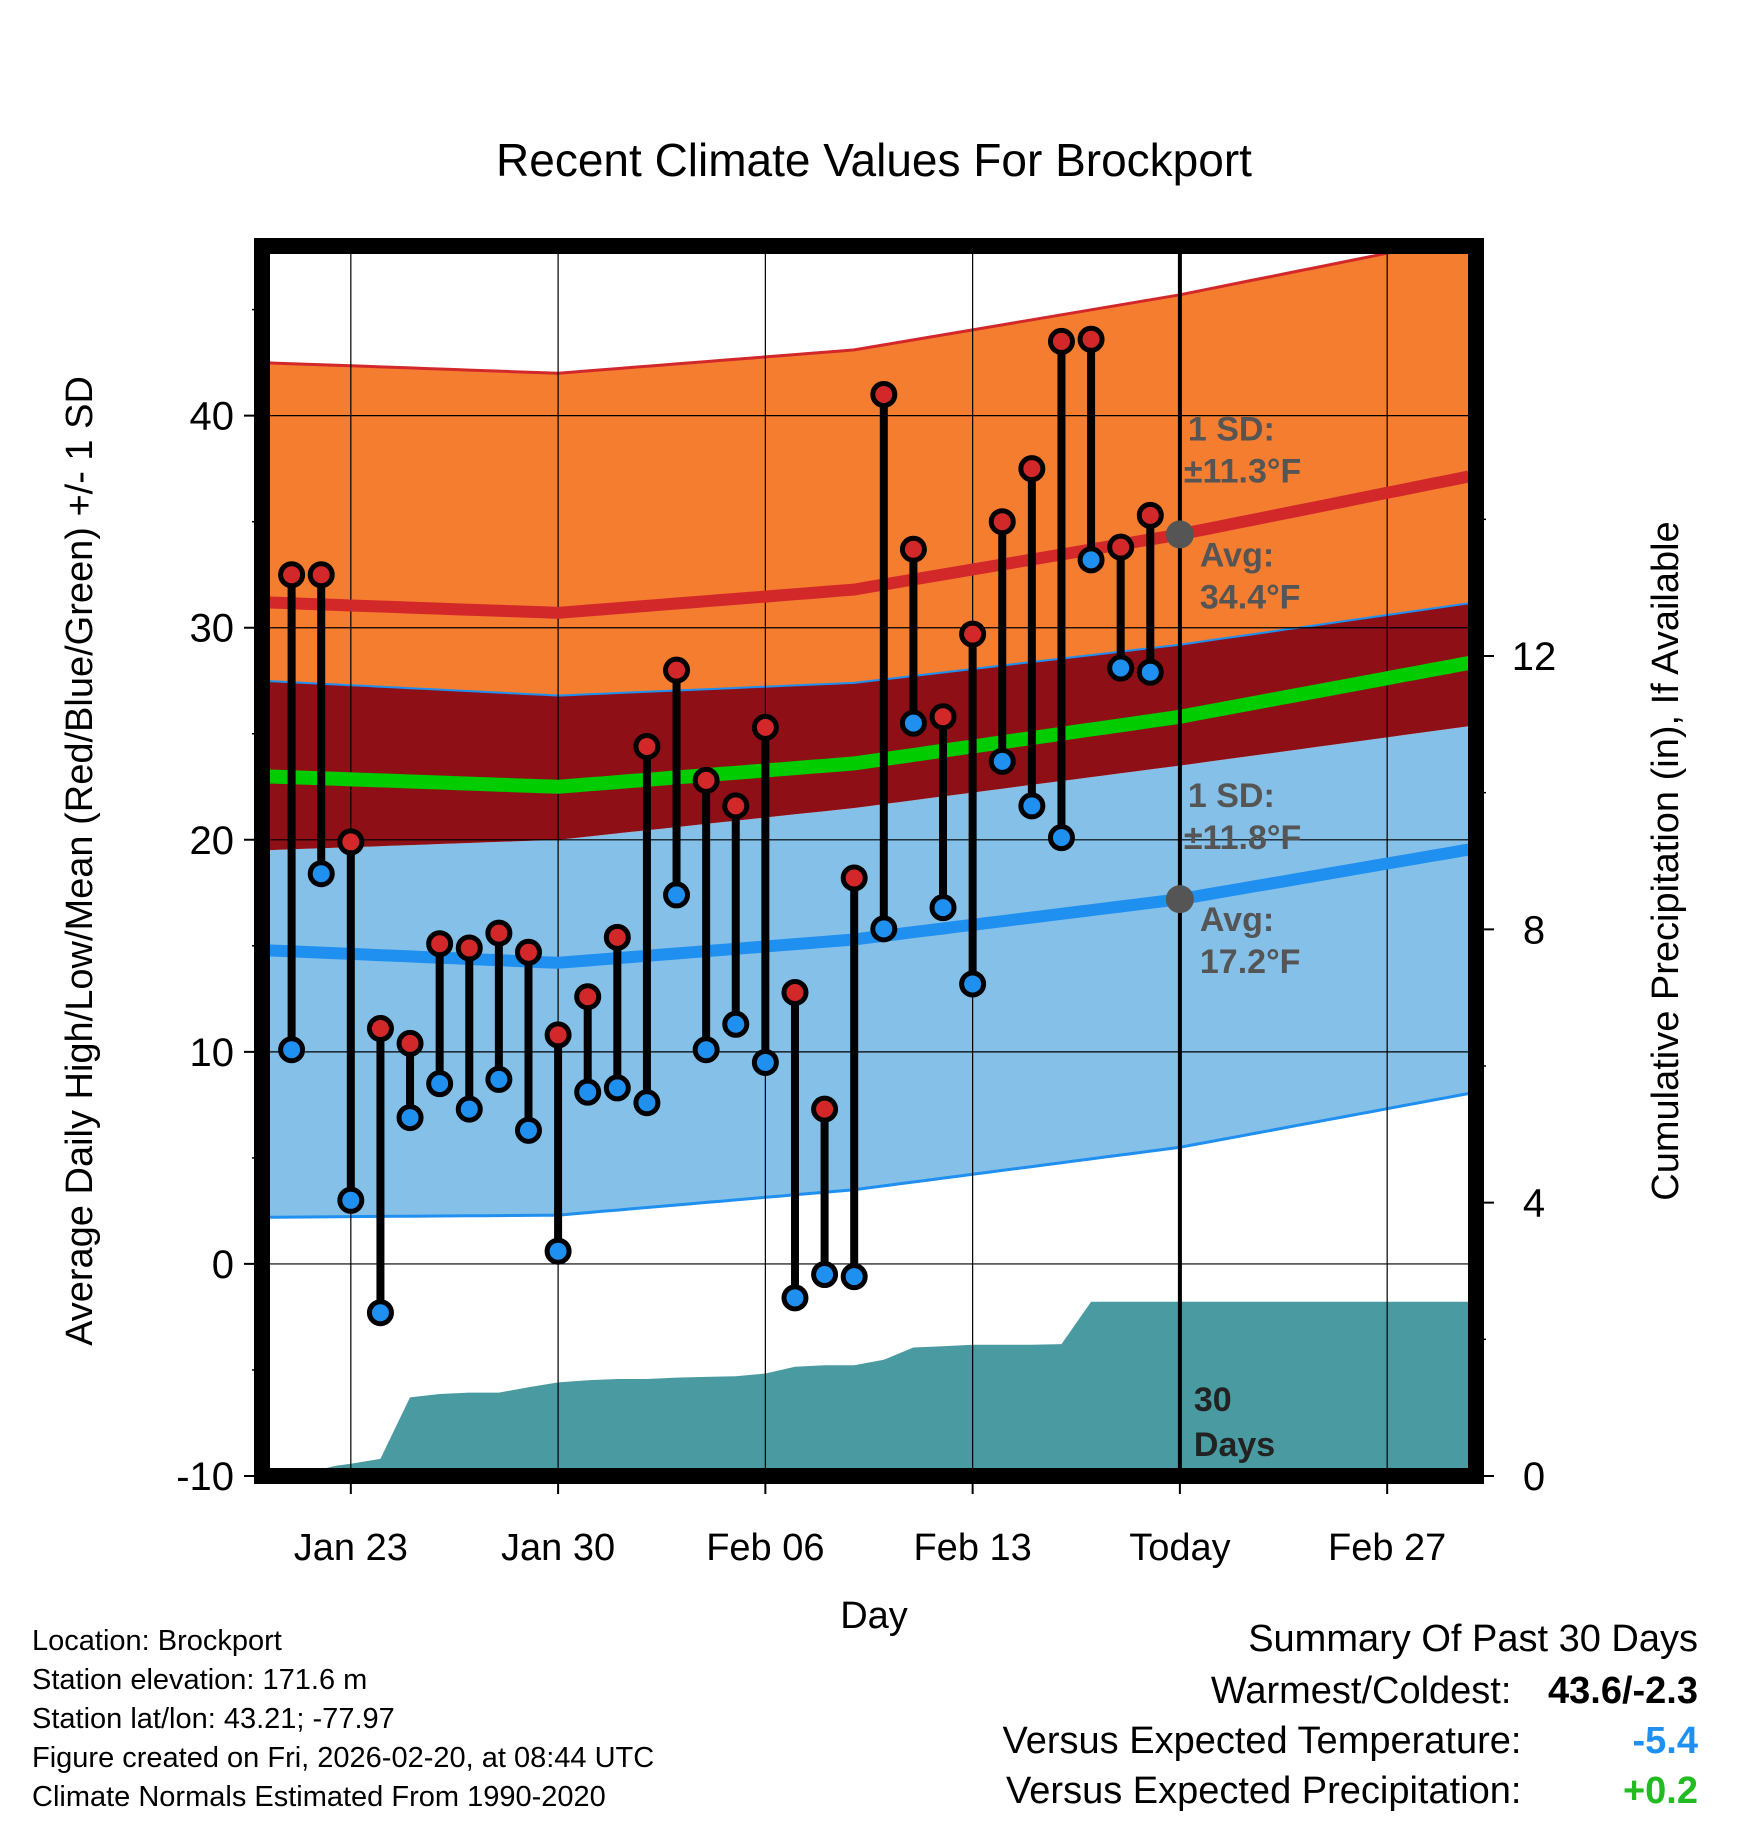  What do you see at coordinates (205, 1477) in the screenshot?
I see `y-left-tick-label: -10` at bounding box center [205, 1477].